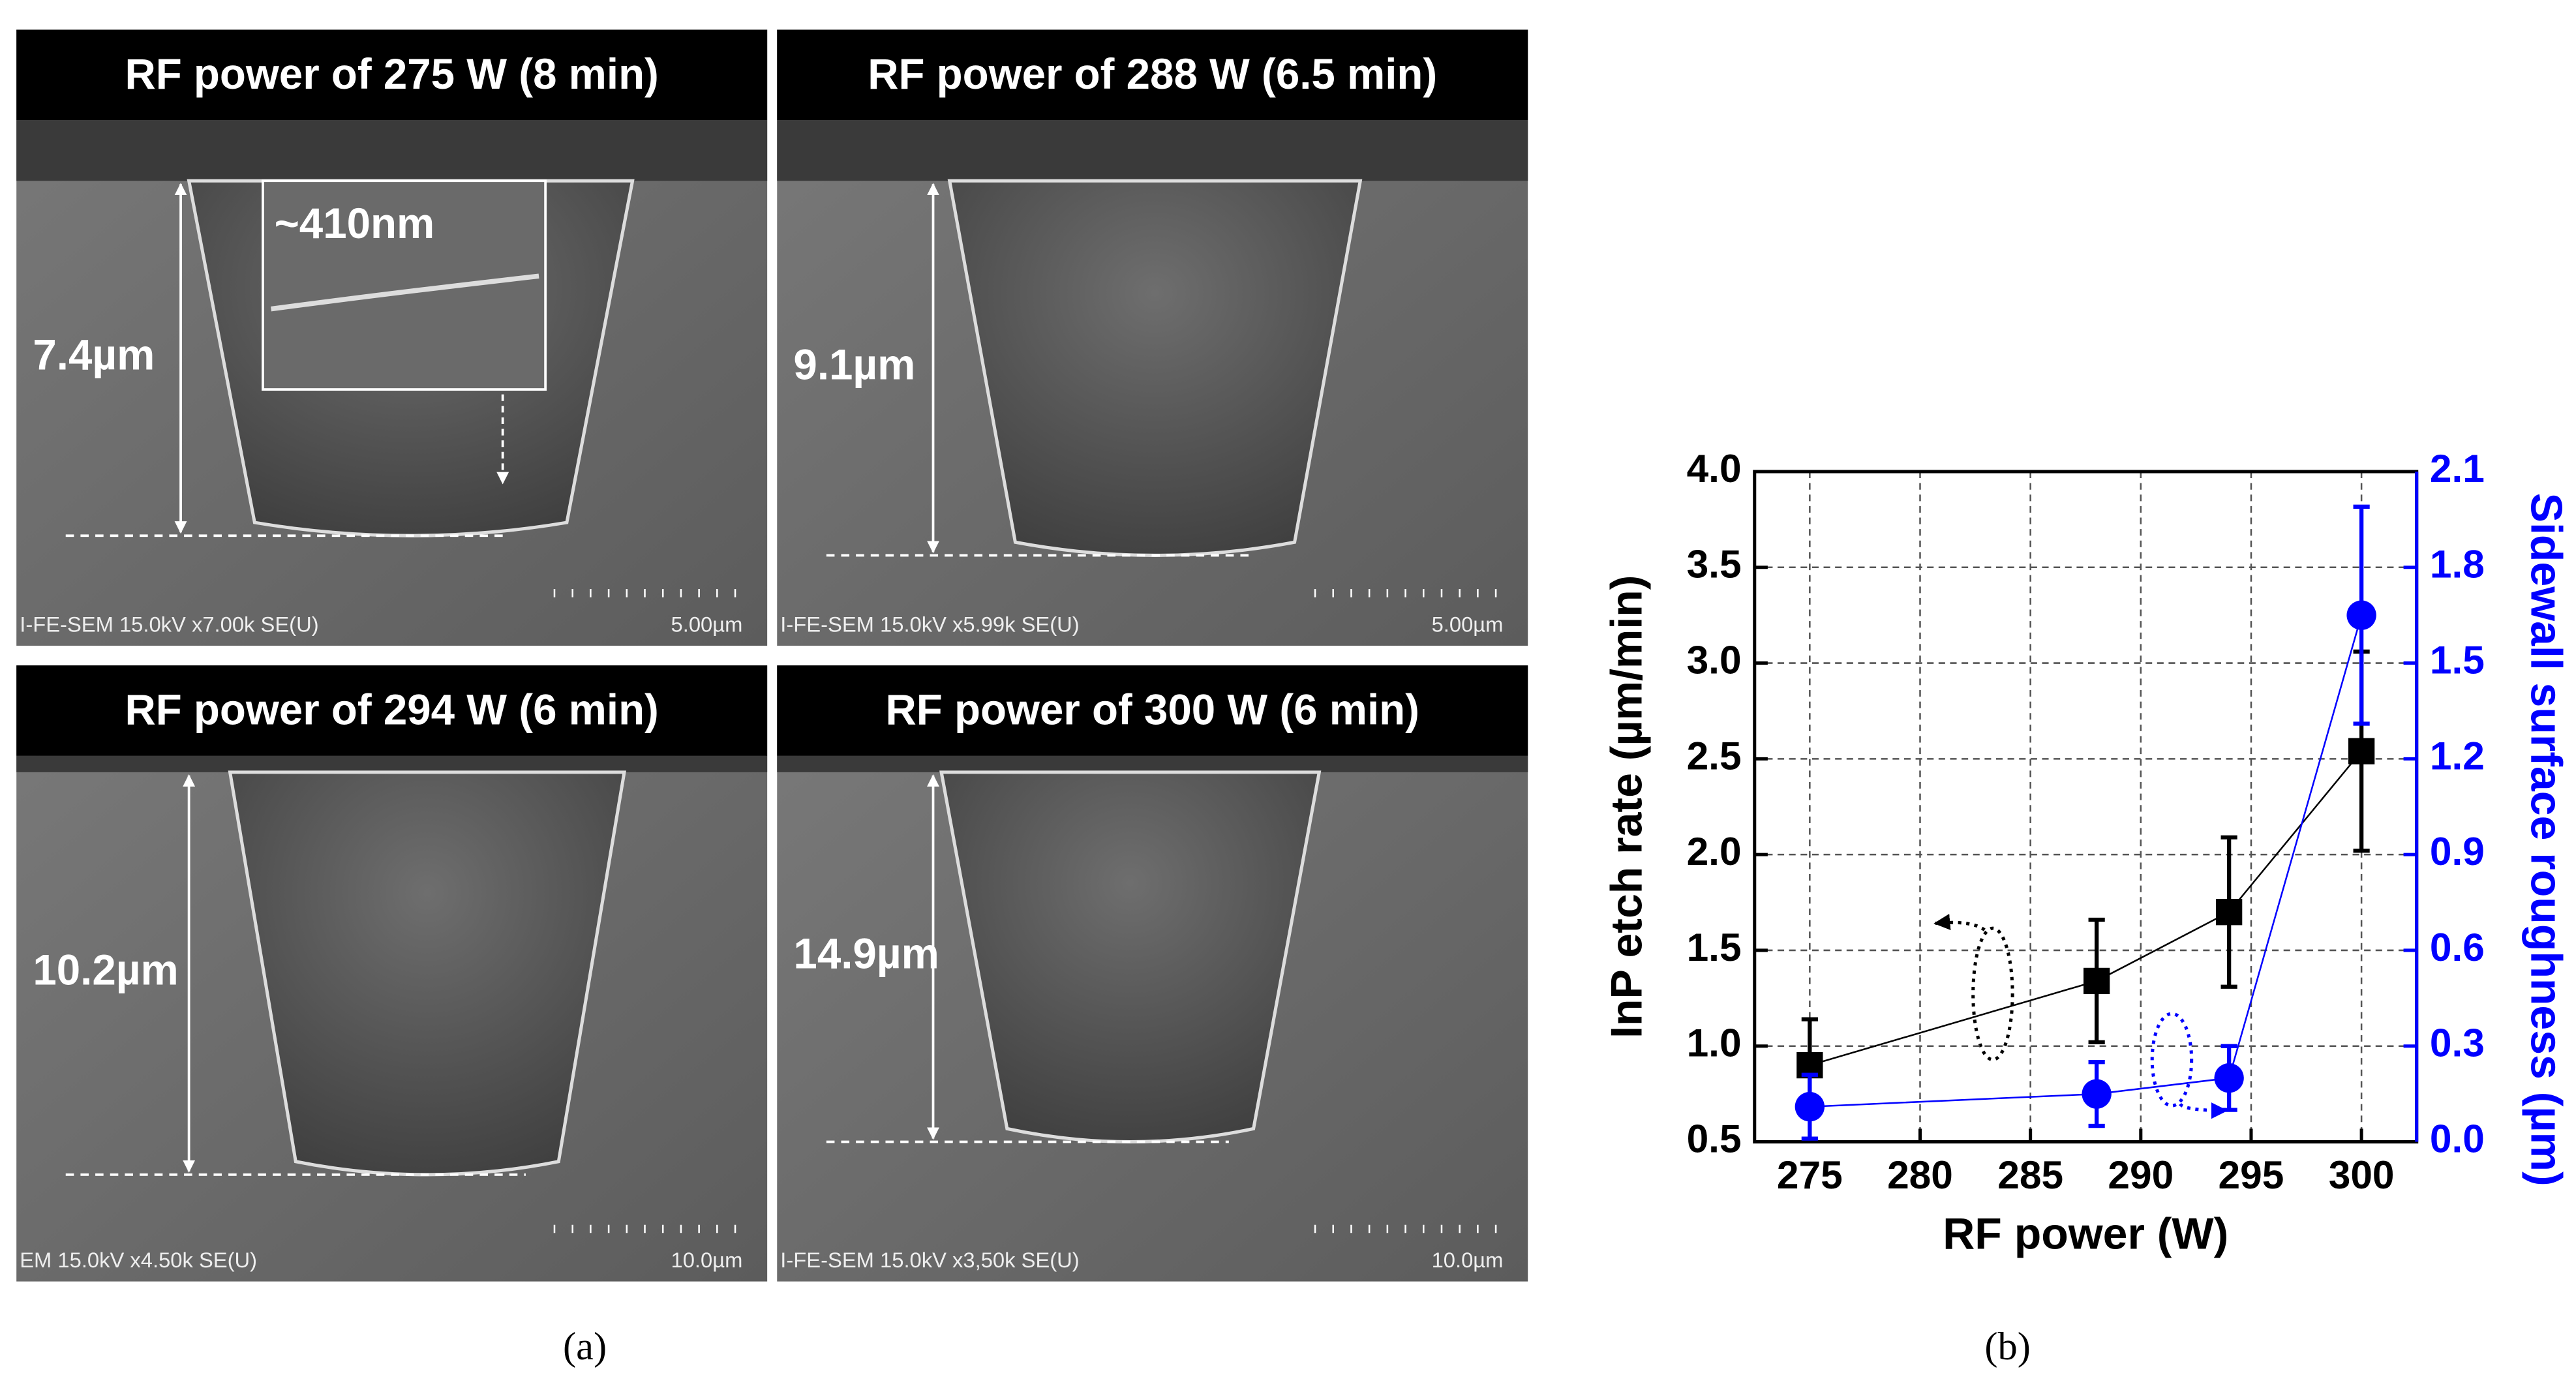  I want to click on inset-wall, so click(405, 292).